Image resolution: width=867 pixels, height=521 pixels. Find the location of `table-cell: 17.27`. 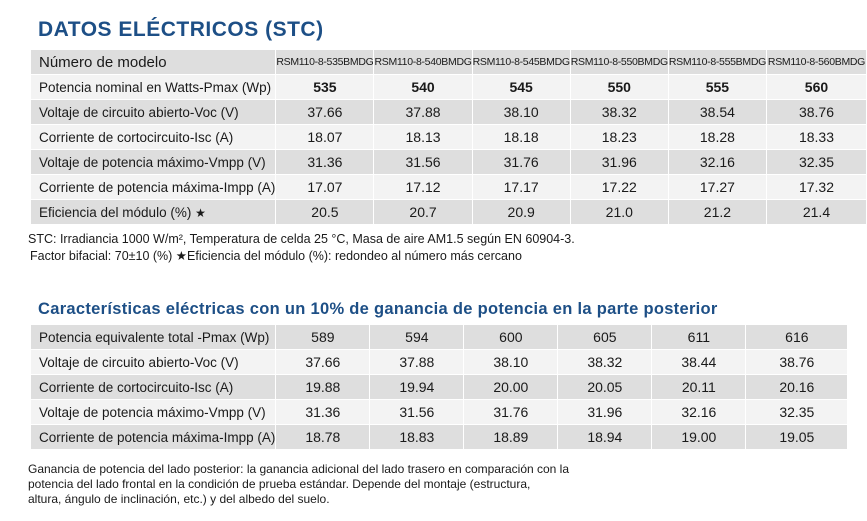

table-cell: 17.27 is located at coordinates (717, 187).